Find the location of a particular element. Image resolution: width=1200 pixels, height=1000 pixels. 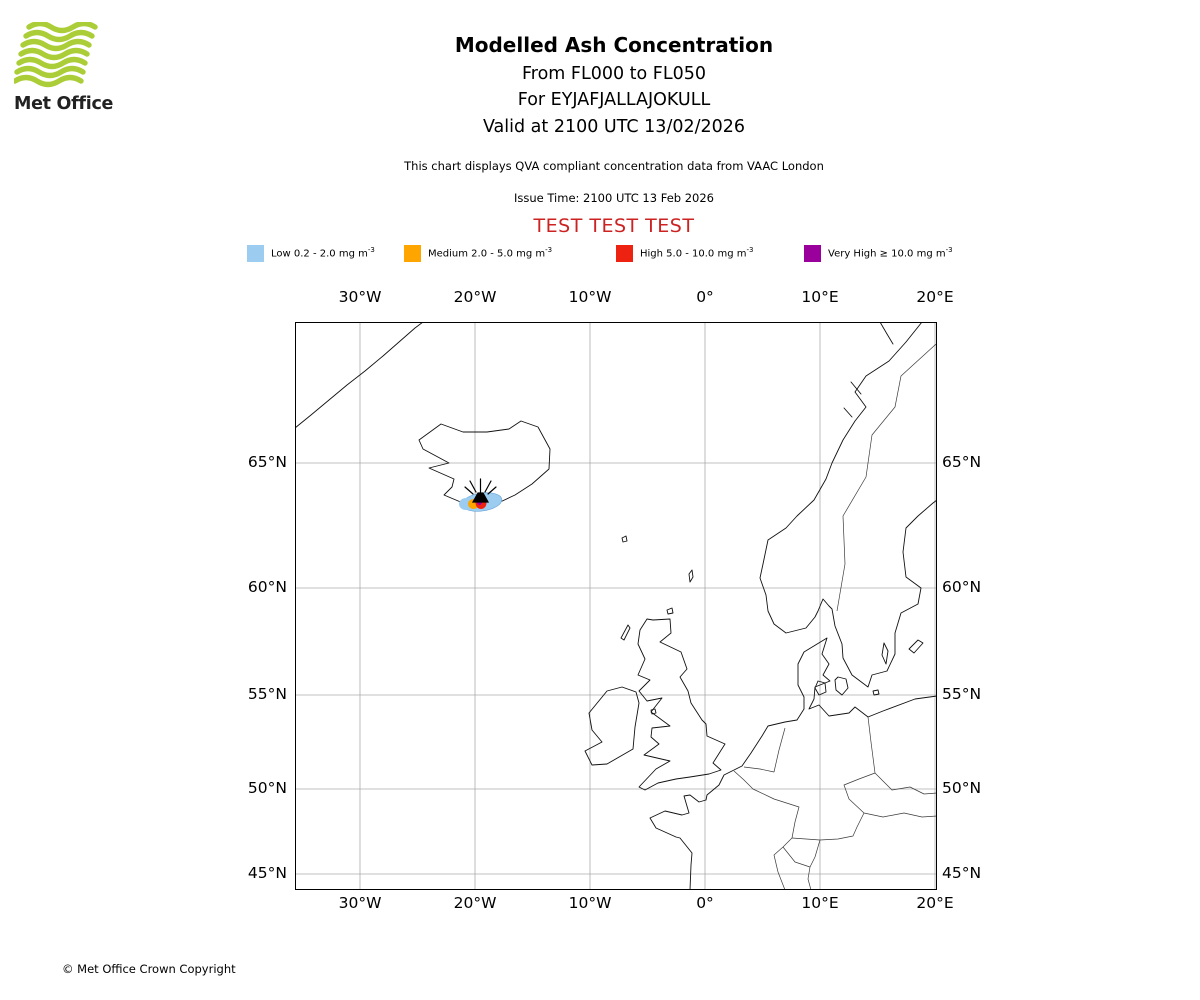

lon-label-top-20e: 20°E is located at coordinates (935, 297).